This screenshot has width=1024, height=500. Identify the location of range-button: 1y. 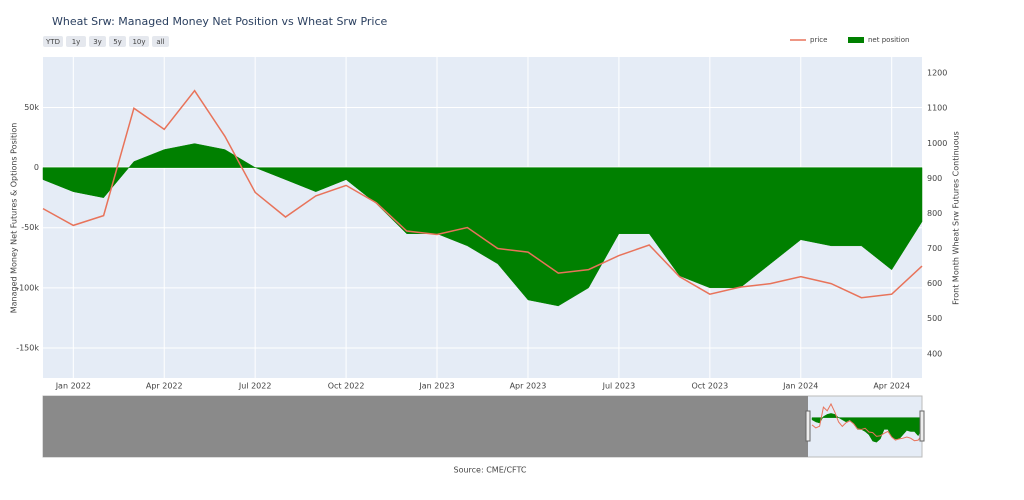
(76, 41).